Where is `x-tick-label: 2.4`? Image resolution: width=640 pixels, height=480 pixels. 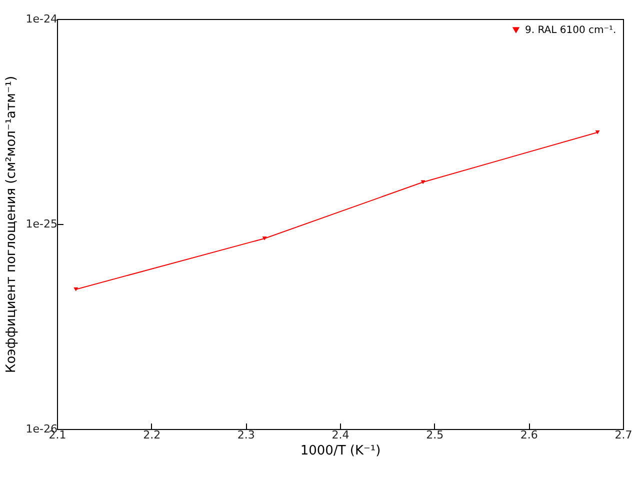 x-tick-label: 2.4 is located at coordinates (341, 435).